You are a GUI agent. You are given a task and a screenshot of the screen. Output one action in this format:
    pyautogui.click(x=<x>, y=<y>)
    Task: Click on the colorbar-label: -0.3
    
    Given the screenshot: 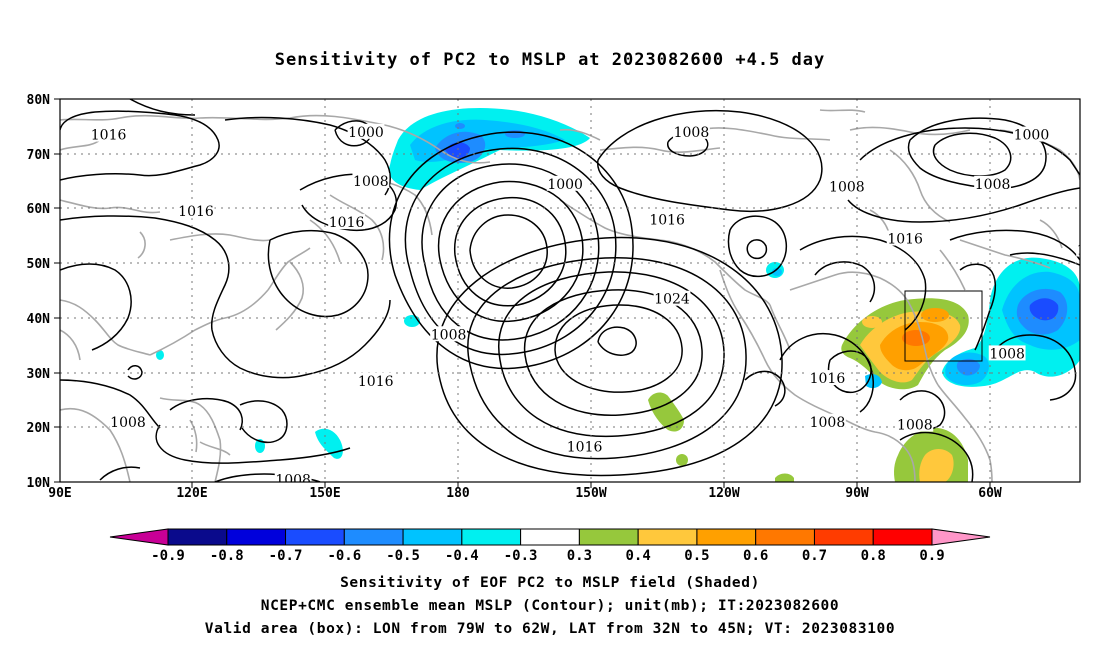 What is the action you would take?
    pyautogui.click(x=521, y=556)
    